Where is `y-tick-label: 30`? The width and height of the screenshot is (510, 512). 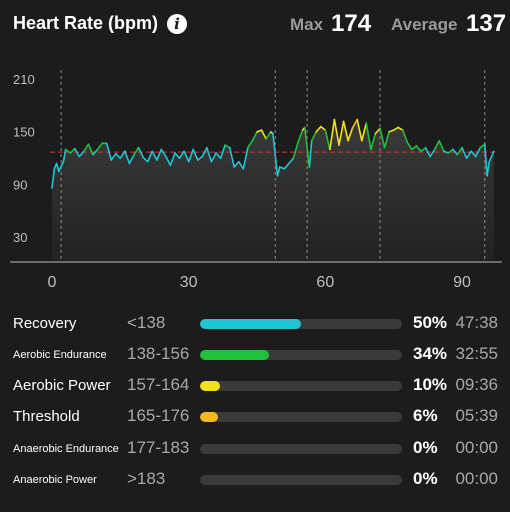
y-tick-label: 30 is located at coordinates (20, 237).